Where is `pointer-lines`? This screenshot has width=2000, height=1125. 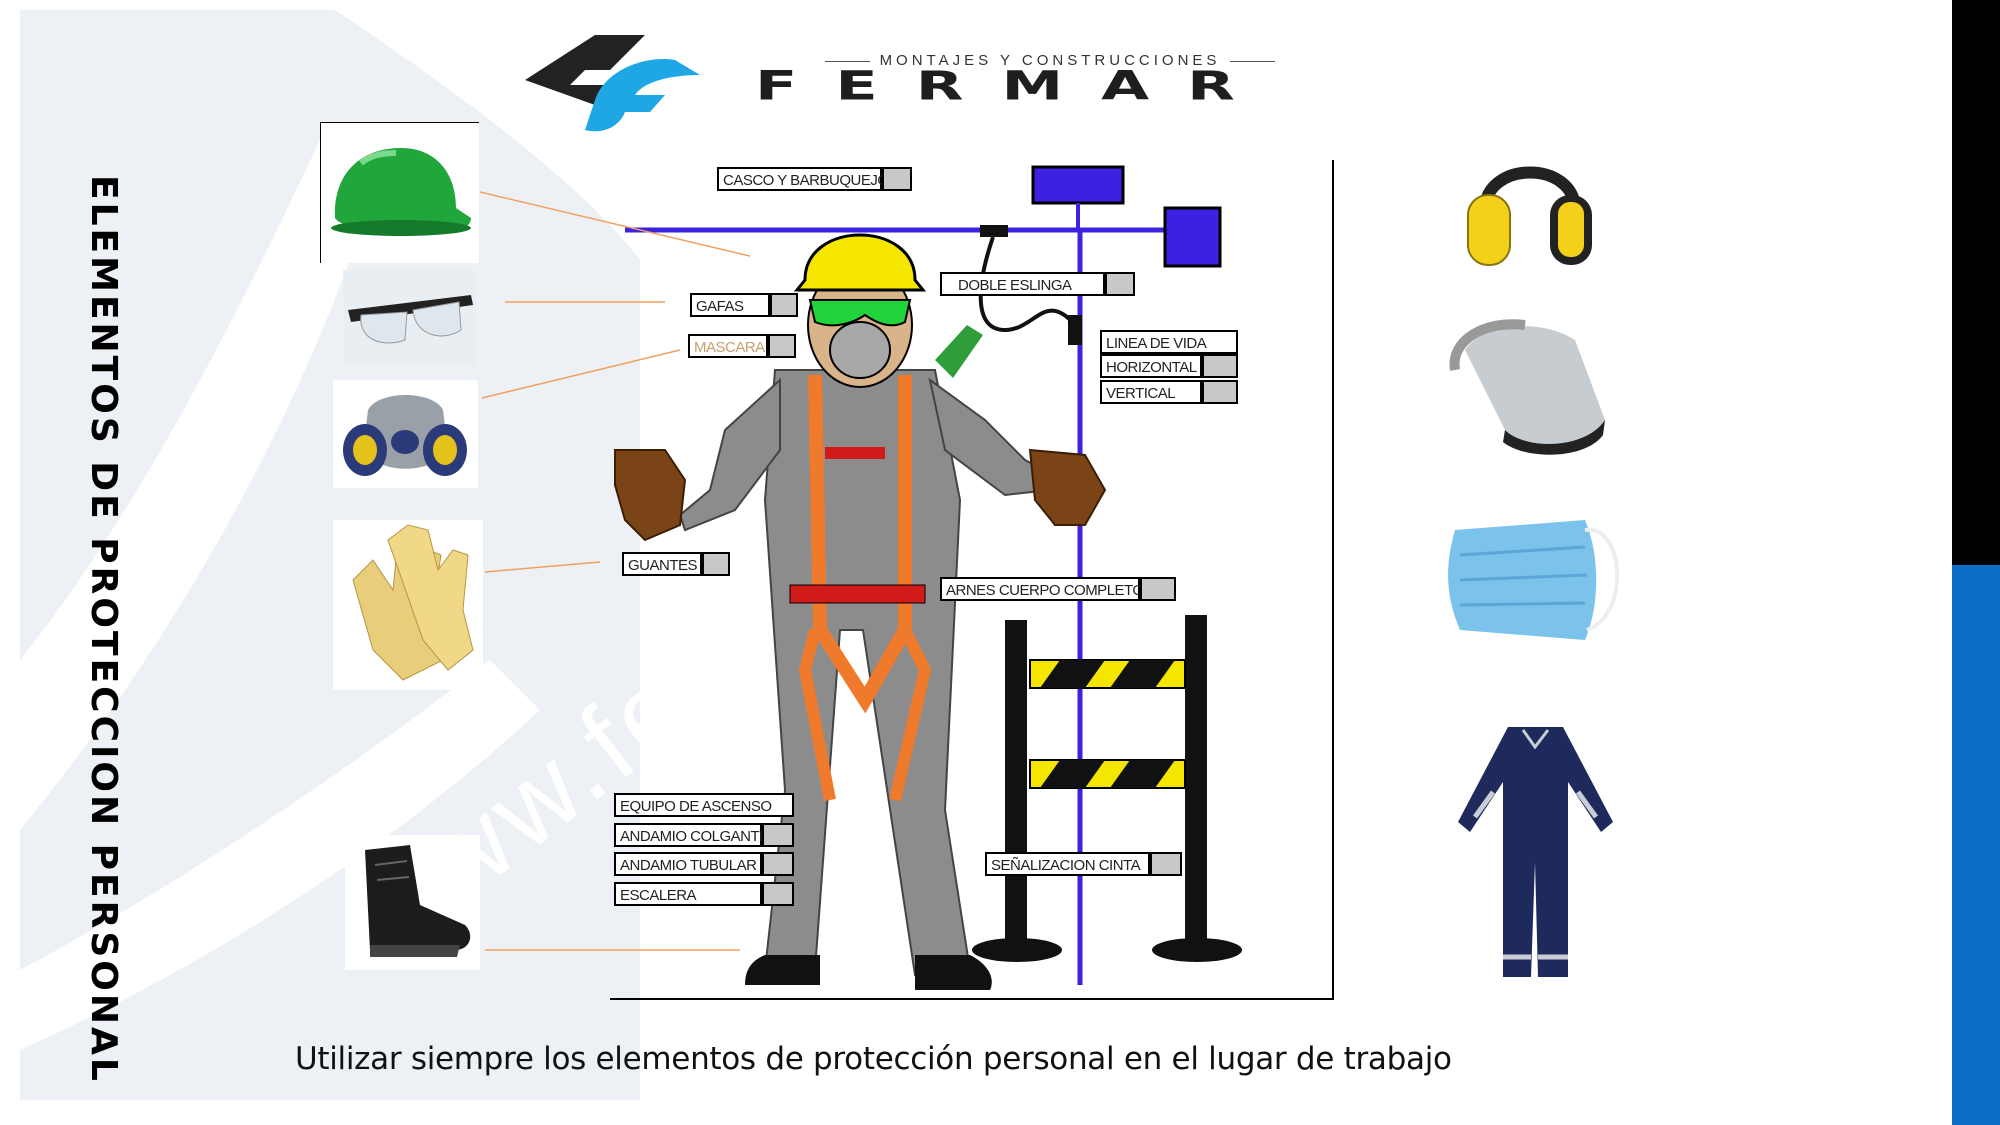
pointer-lines is located at coordinates (614, 571).